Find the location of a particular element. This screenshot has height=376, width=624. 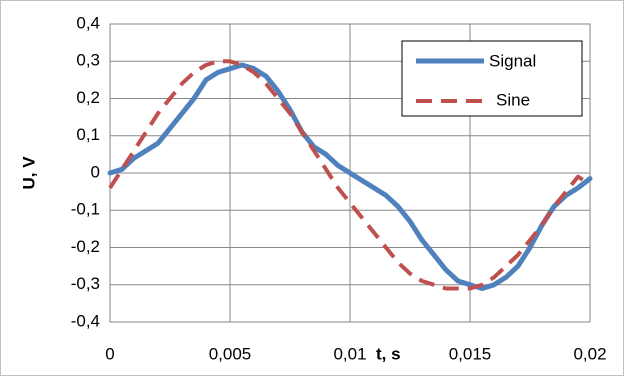

x-tick-label: 0,02 is located at coordinates (589, 353).